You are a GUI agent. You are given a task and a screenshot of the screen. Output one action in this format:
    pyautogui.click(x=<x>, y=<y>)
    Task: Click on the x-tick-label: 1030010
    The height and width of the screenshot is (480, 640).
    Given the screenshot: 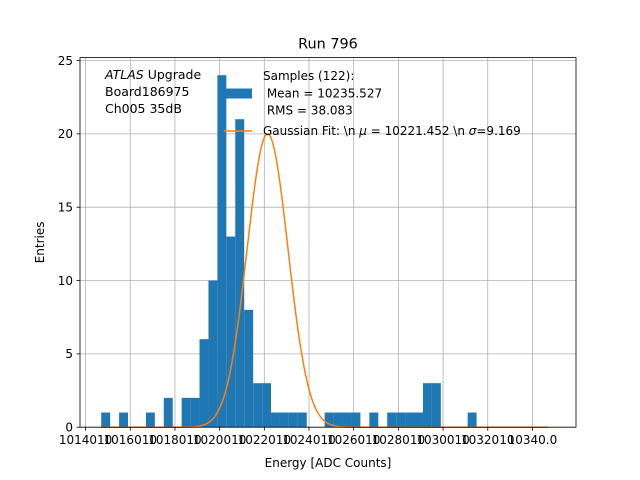 What is the action you would take?
    pyautogui.click(x=442, y=440)
    